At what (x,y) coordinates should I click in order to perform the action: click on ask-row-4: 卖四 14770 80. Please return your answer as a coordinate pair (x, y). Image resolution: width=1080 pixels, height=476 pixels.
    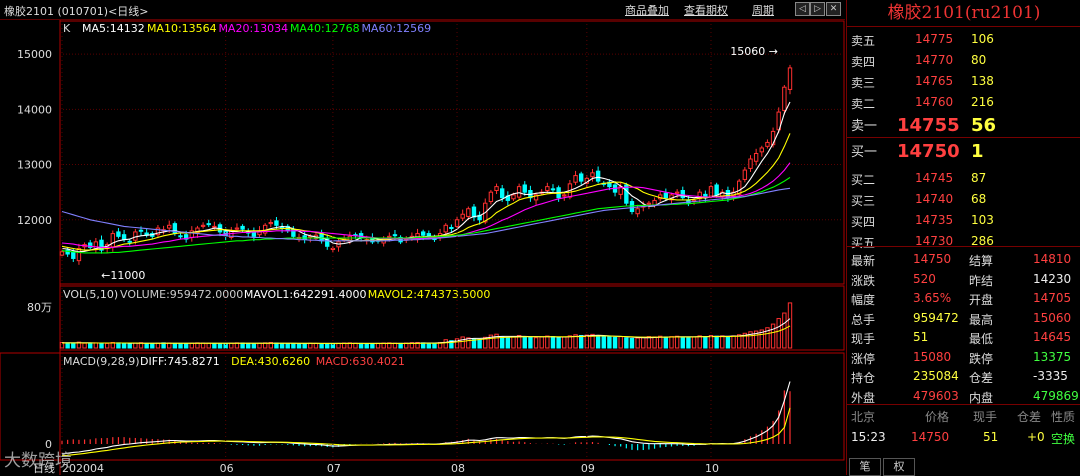
    Looking at the image, I should click on (963, 61).